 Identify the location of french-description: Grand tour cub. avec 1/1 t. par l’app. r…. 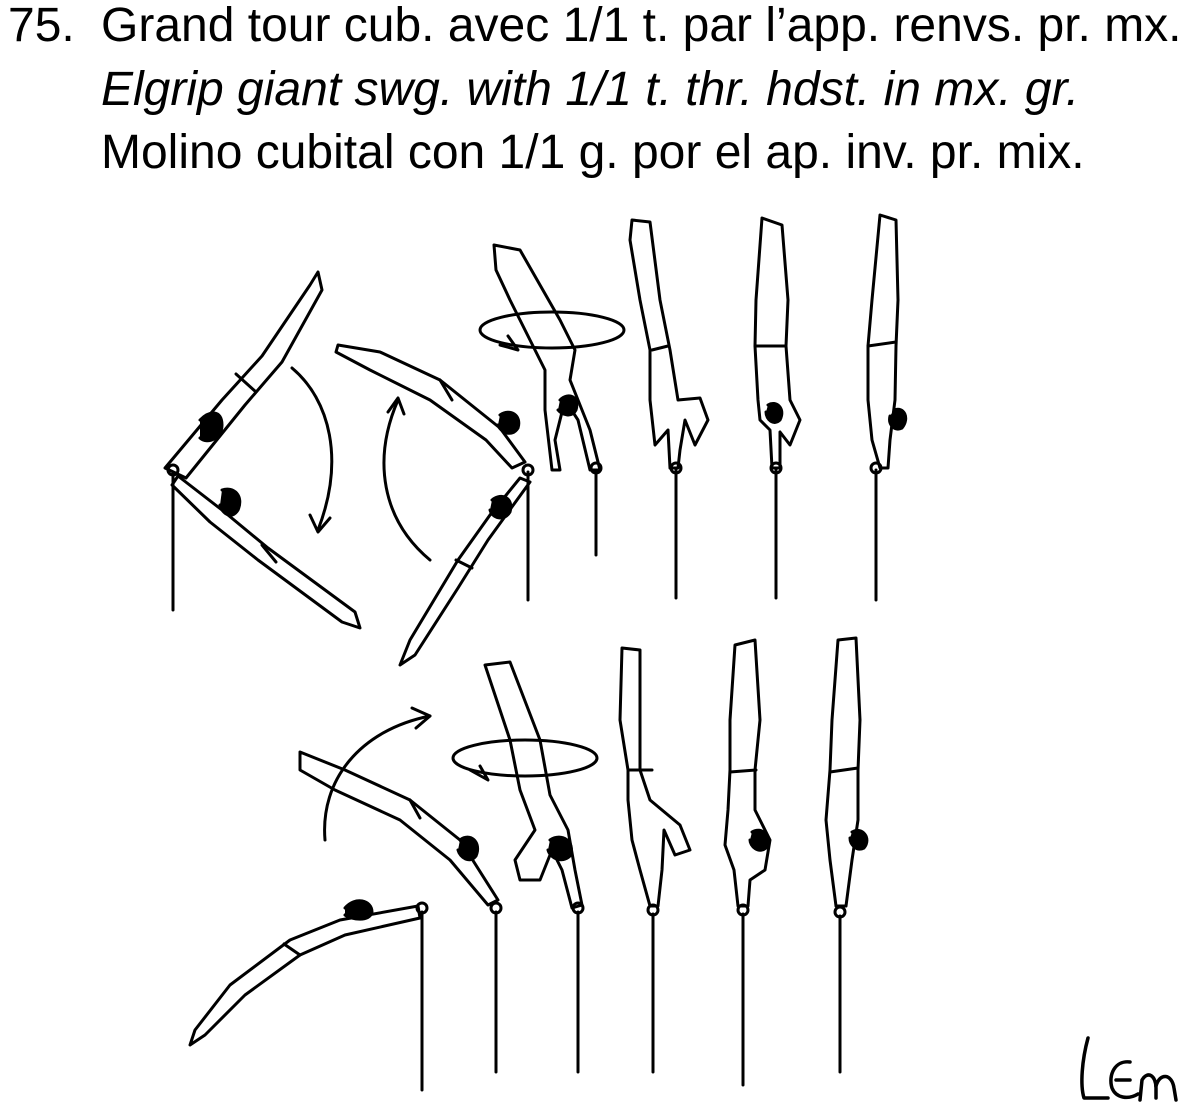
(641, 26).